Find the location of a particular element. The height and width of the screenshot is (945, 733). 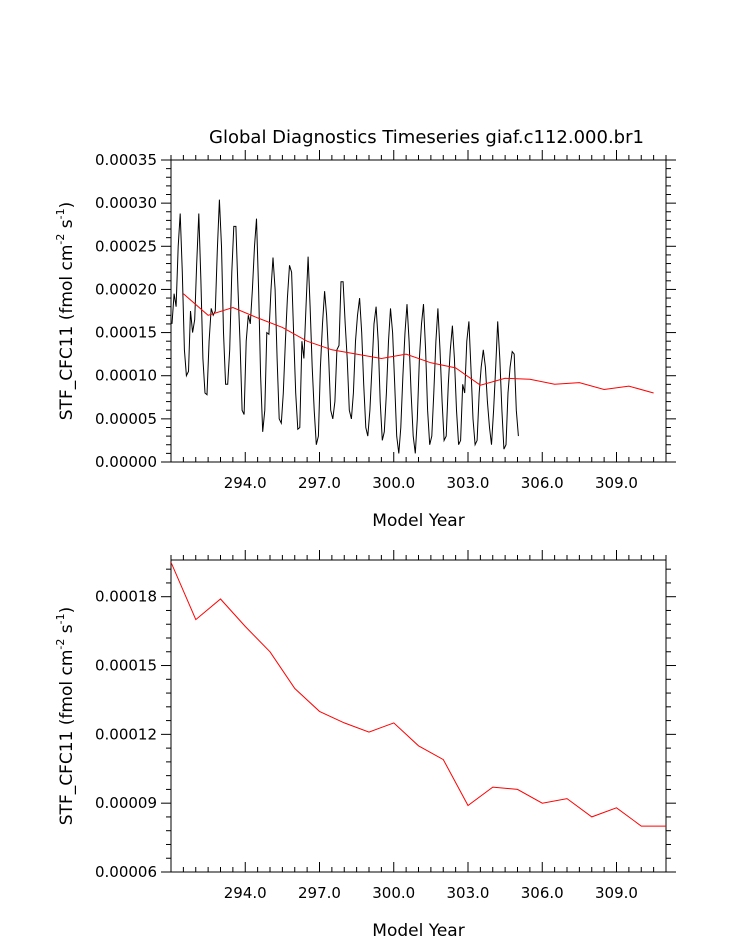

bottom-y-tick-label: 0.00015 is located at coordinates (126, 666).